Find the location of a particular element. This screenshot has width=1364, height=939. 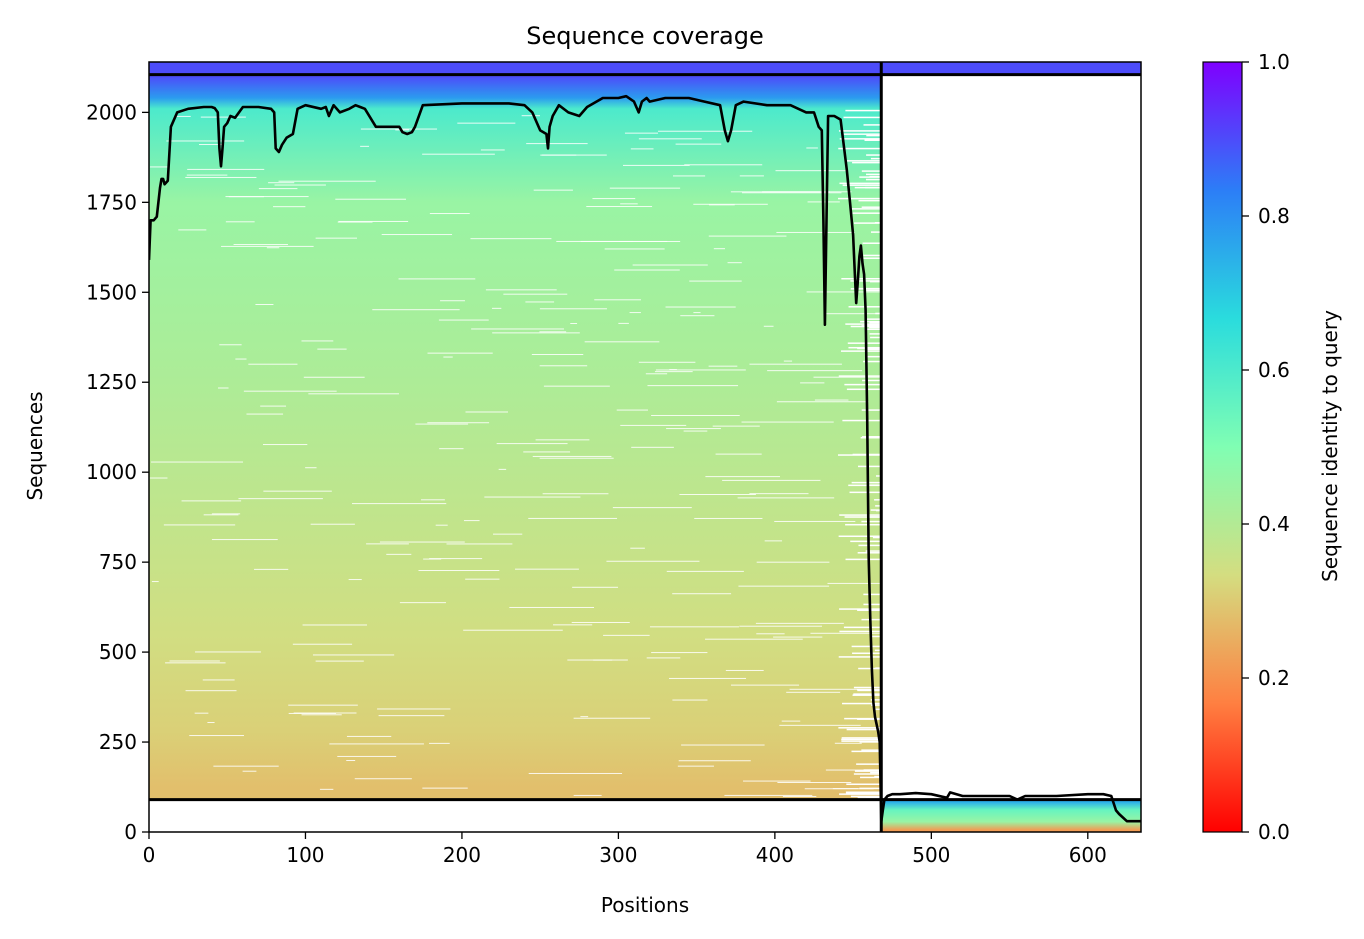

y-axis: 0 250 500 750 1000 1250 1500 1750 2000 is located at coordinates (117, 472).